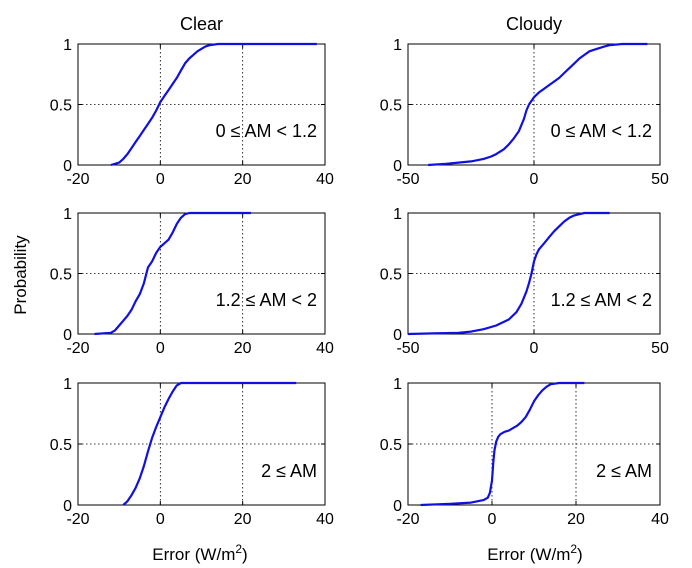 Image resolution: width=692 pixels, height=568 pixels. I want to click on figure-ylabel: Probability, so click(20, 275).